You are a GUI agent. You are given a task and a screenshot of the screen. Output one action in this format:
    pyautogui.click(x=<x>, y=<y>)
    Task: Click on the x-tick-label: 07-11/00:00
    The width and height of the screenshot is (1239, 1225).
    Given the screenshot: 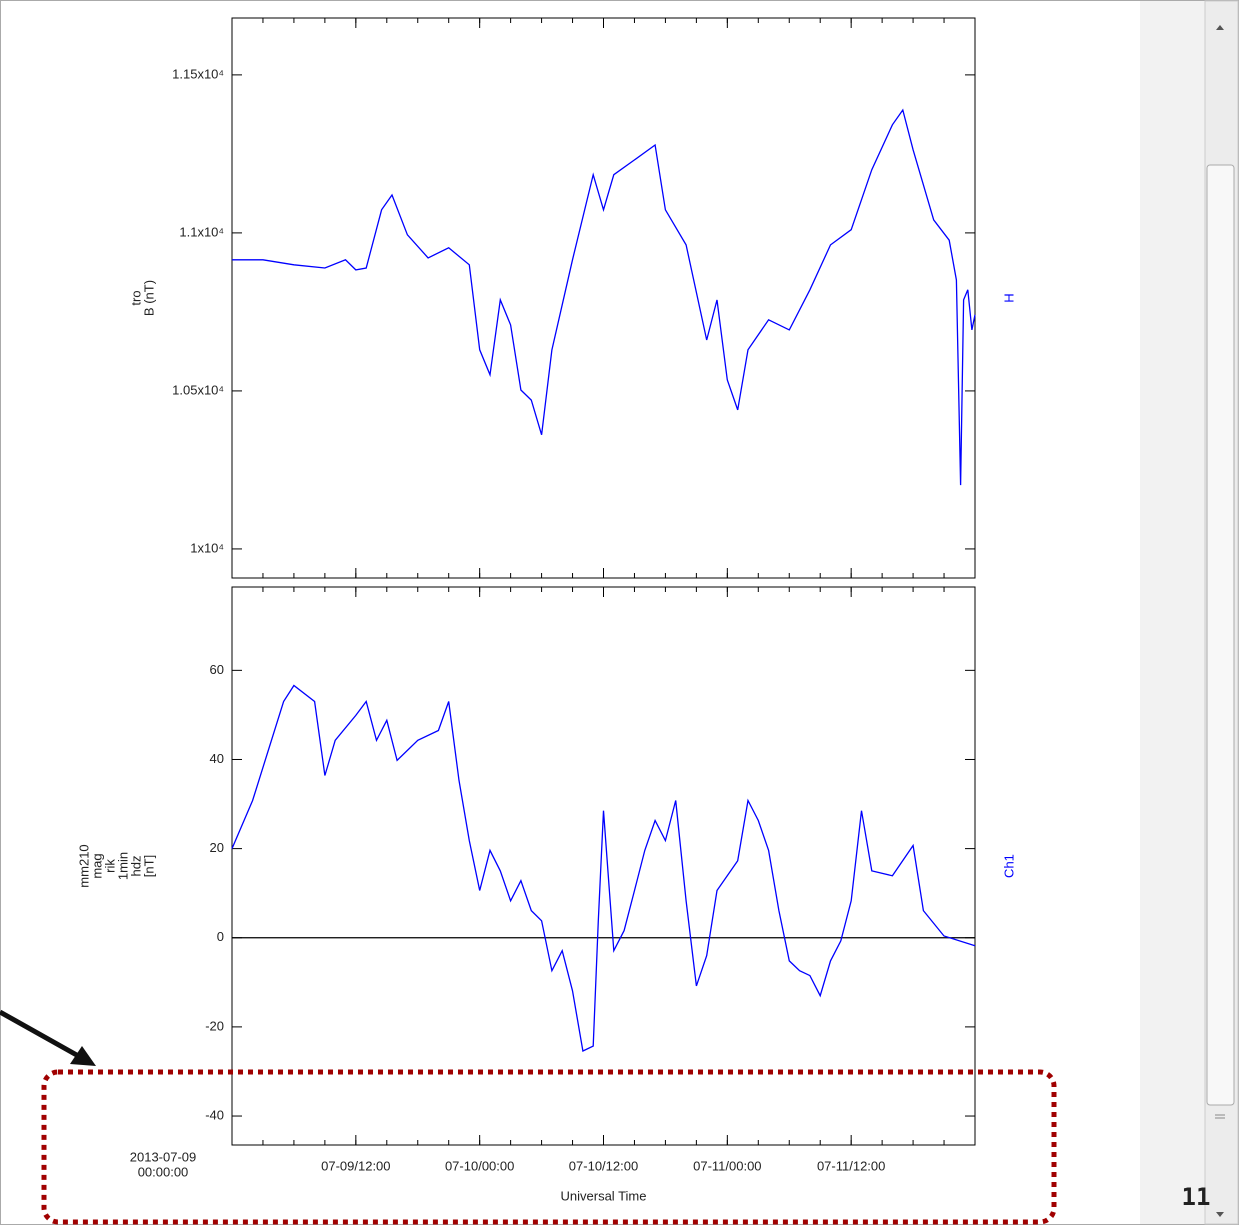 What is the action you would take?
    pyautogui.click(x=727, y=1165)
    